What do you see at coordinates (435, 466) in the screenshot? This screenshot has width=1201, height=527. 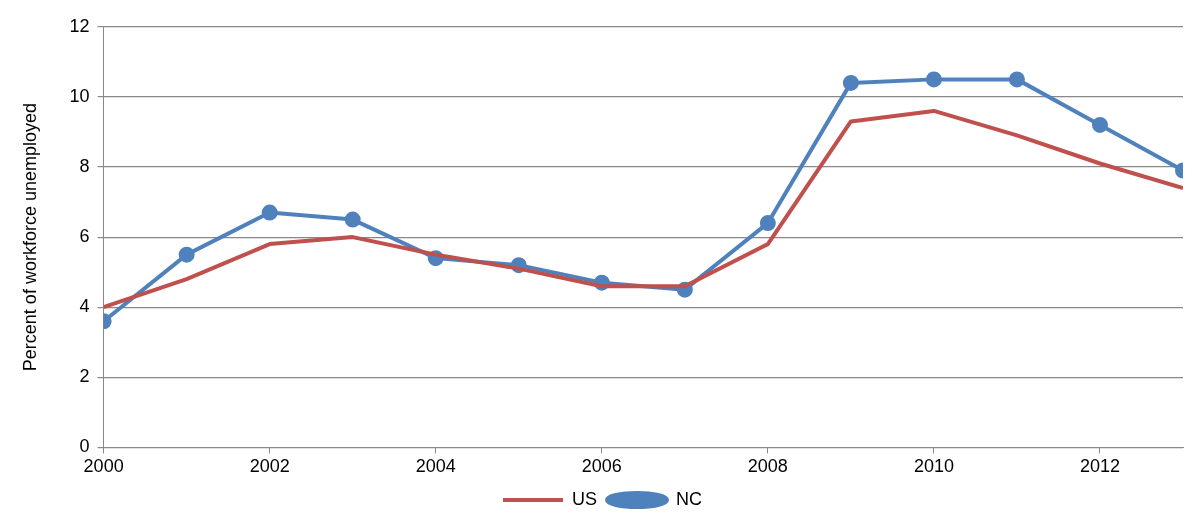 I see `x-tick-label: 2004` at bounding box center [435, 466].